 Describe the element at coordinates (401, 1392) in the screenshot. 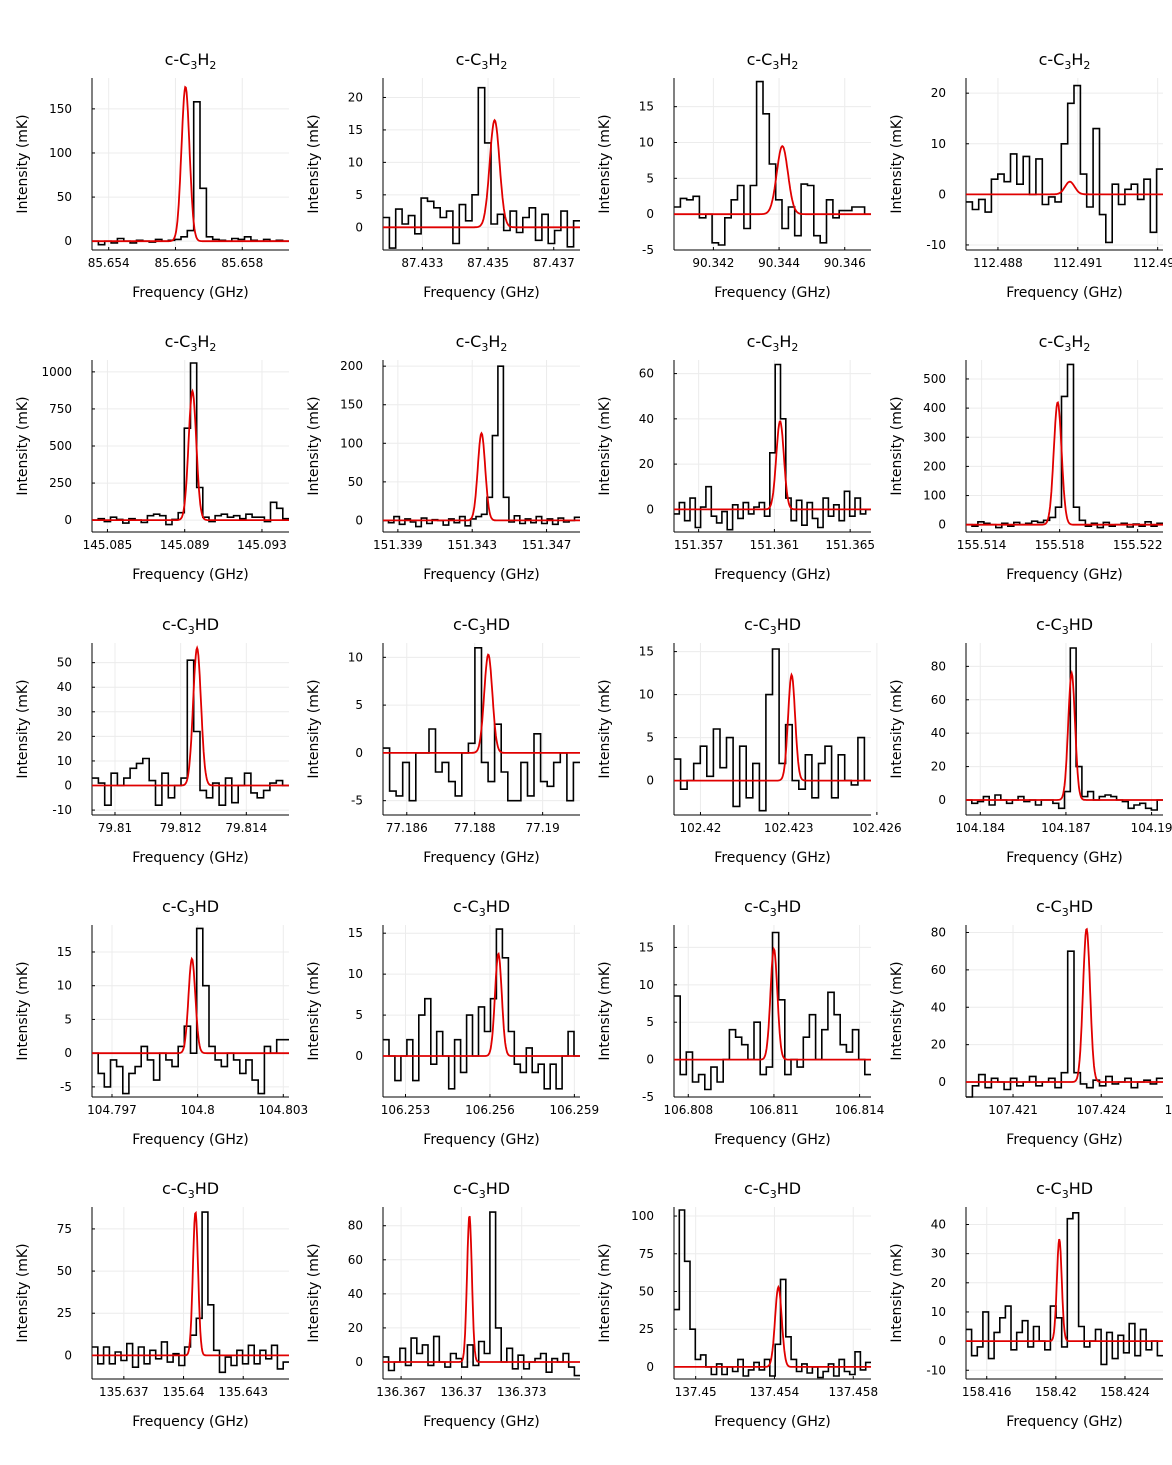

I see `x-tick-label: 136.367` at that location.